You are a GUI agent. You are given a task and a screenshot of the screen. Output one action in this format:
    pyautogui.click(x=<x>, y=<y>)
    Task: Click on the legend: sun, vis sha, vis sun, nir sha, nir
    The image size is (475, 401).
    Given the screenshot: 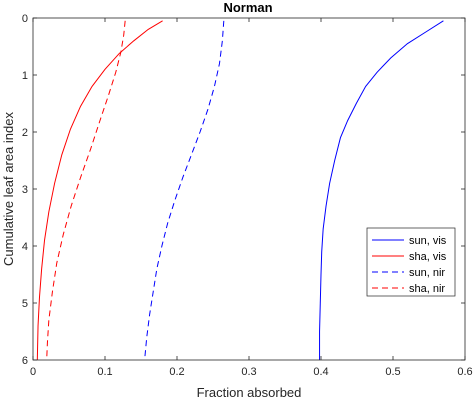 What is the action you would take?
    pyautogui.click(x=411, y=262)
    